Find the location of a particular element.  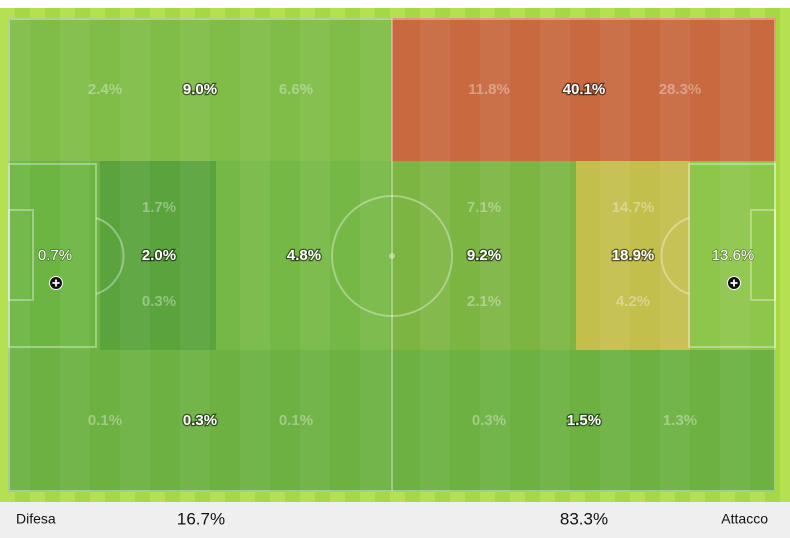

zone-value: 4.8% is located at coordinates (304, 255).